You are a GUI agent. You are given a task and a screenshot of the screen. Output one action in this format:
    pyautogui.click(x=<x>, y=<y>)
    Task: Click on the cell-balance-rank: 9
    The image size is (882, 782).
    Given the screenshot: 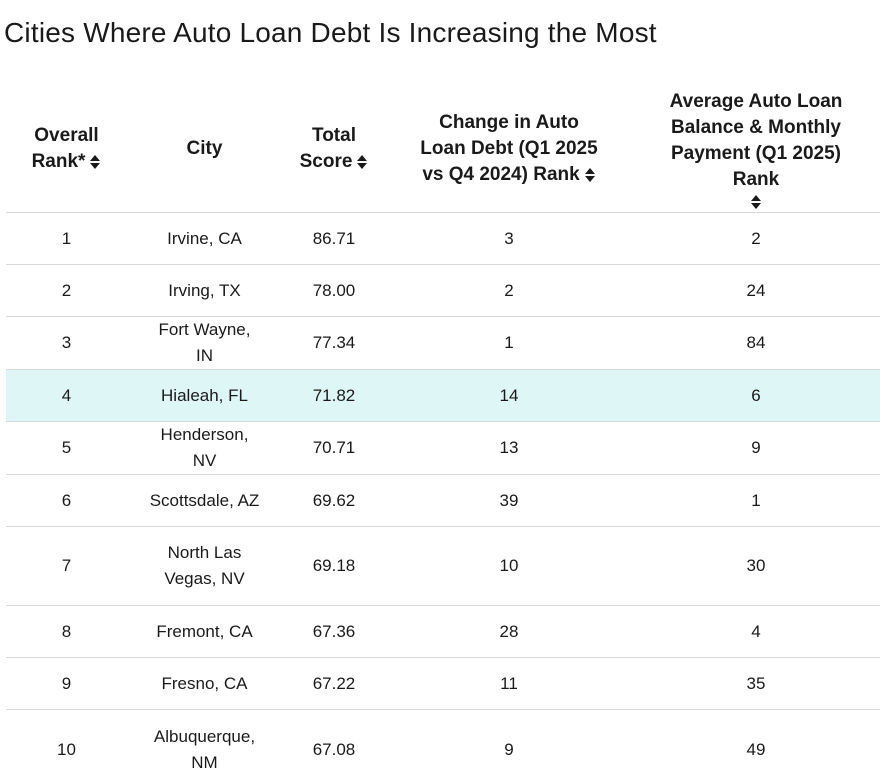 What is the action you would take?
    pyautogui.click(x=756, y=448)
    